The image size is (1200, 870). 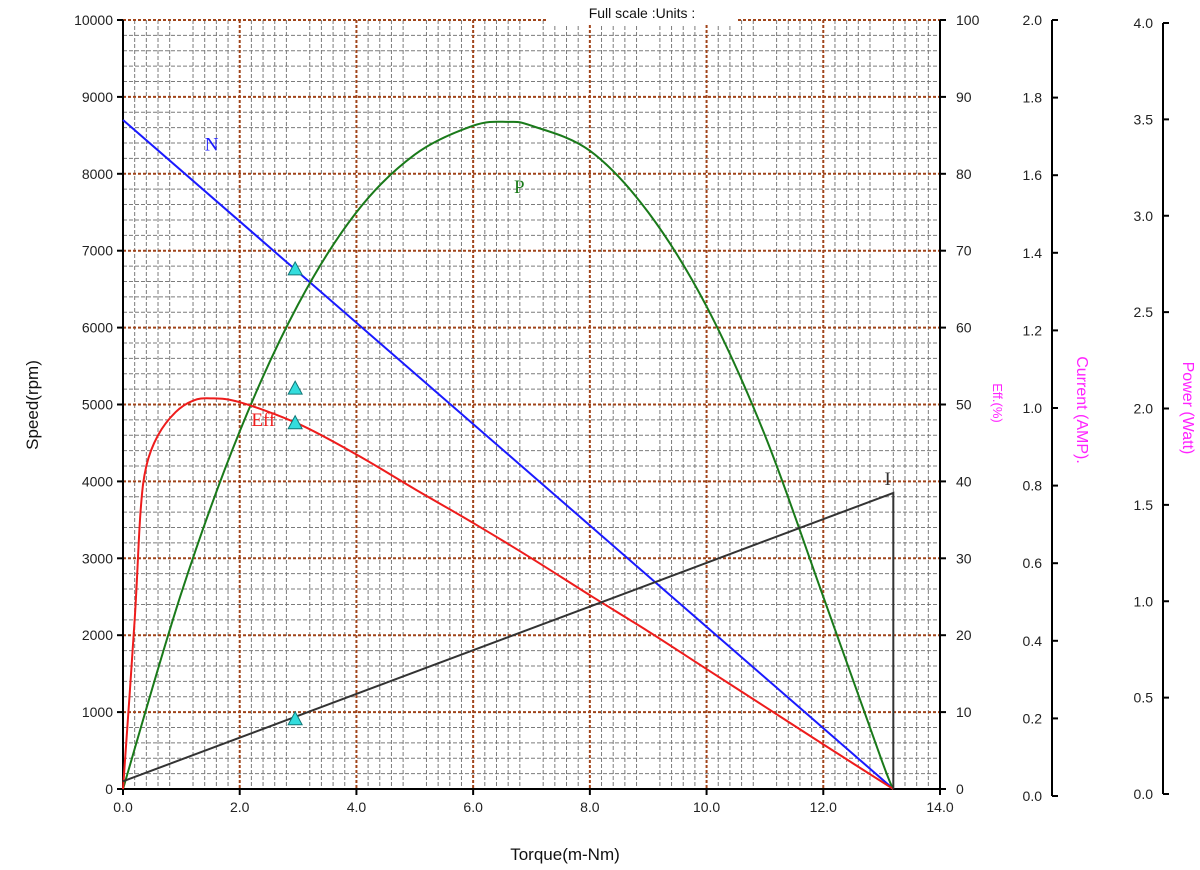 What do you see at coordinates (97, 481) in the screenshot?
I see `speed-tick-label: 4000` at bounding box center [97, 481].